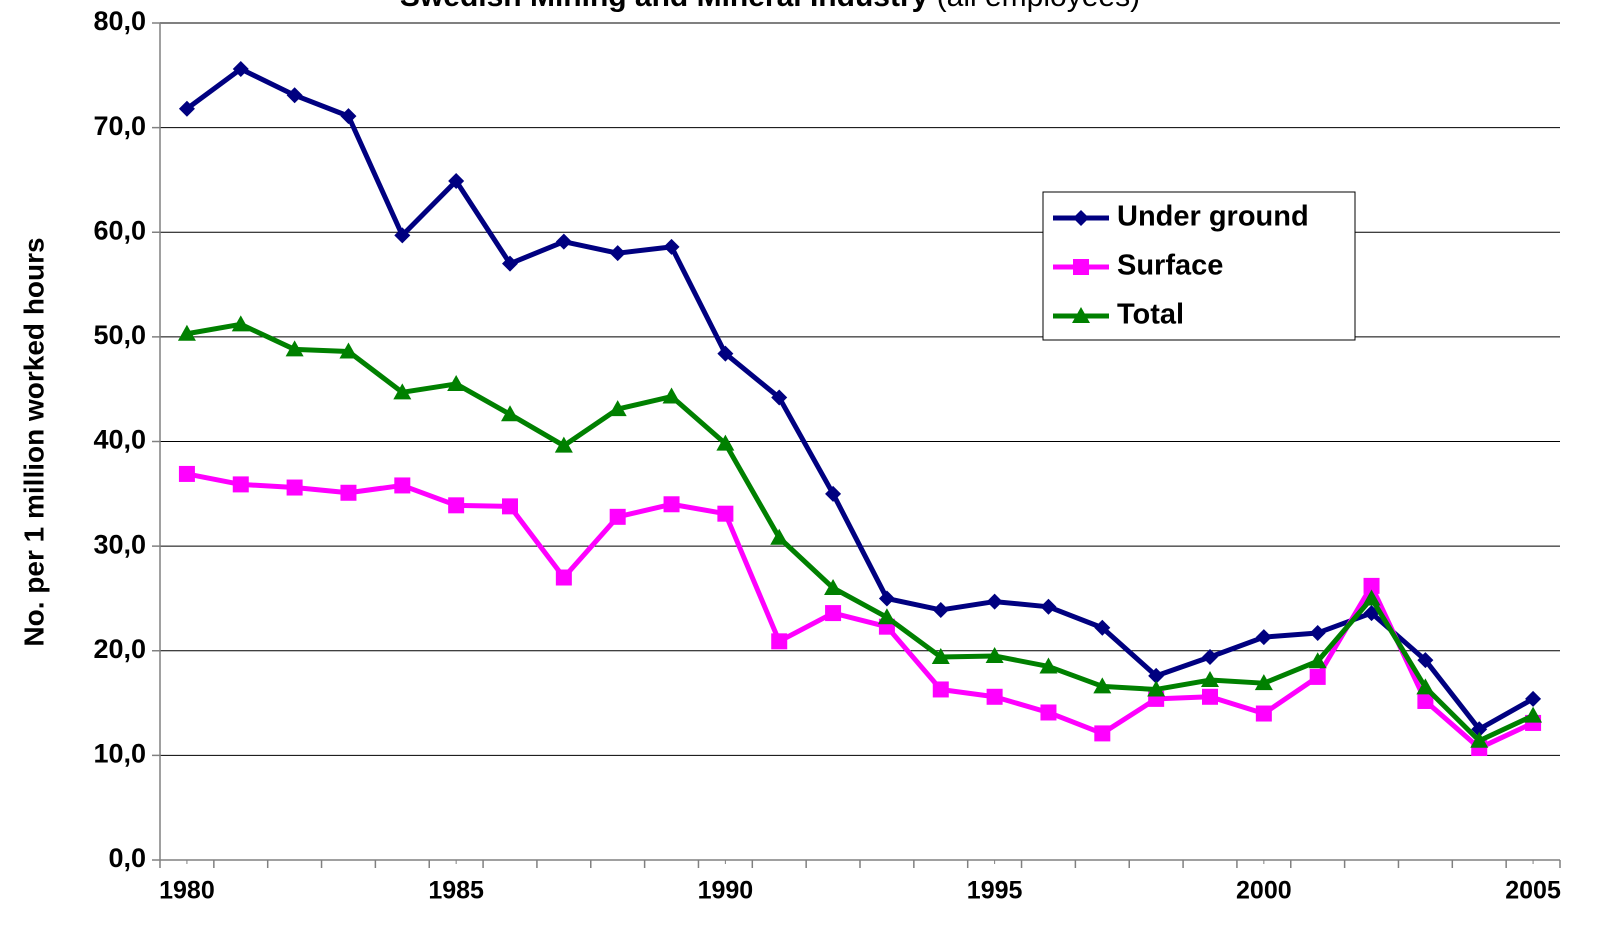  What do you see at coordinates (456, 891) in the screenshot?
I see `x-tick-label: 1985` at bounding box center [456, 891].